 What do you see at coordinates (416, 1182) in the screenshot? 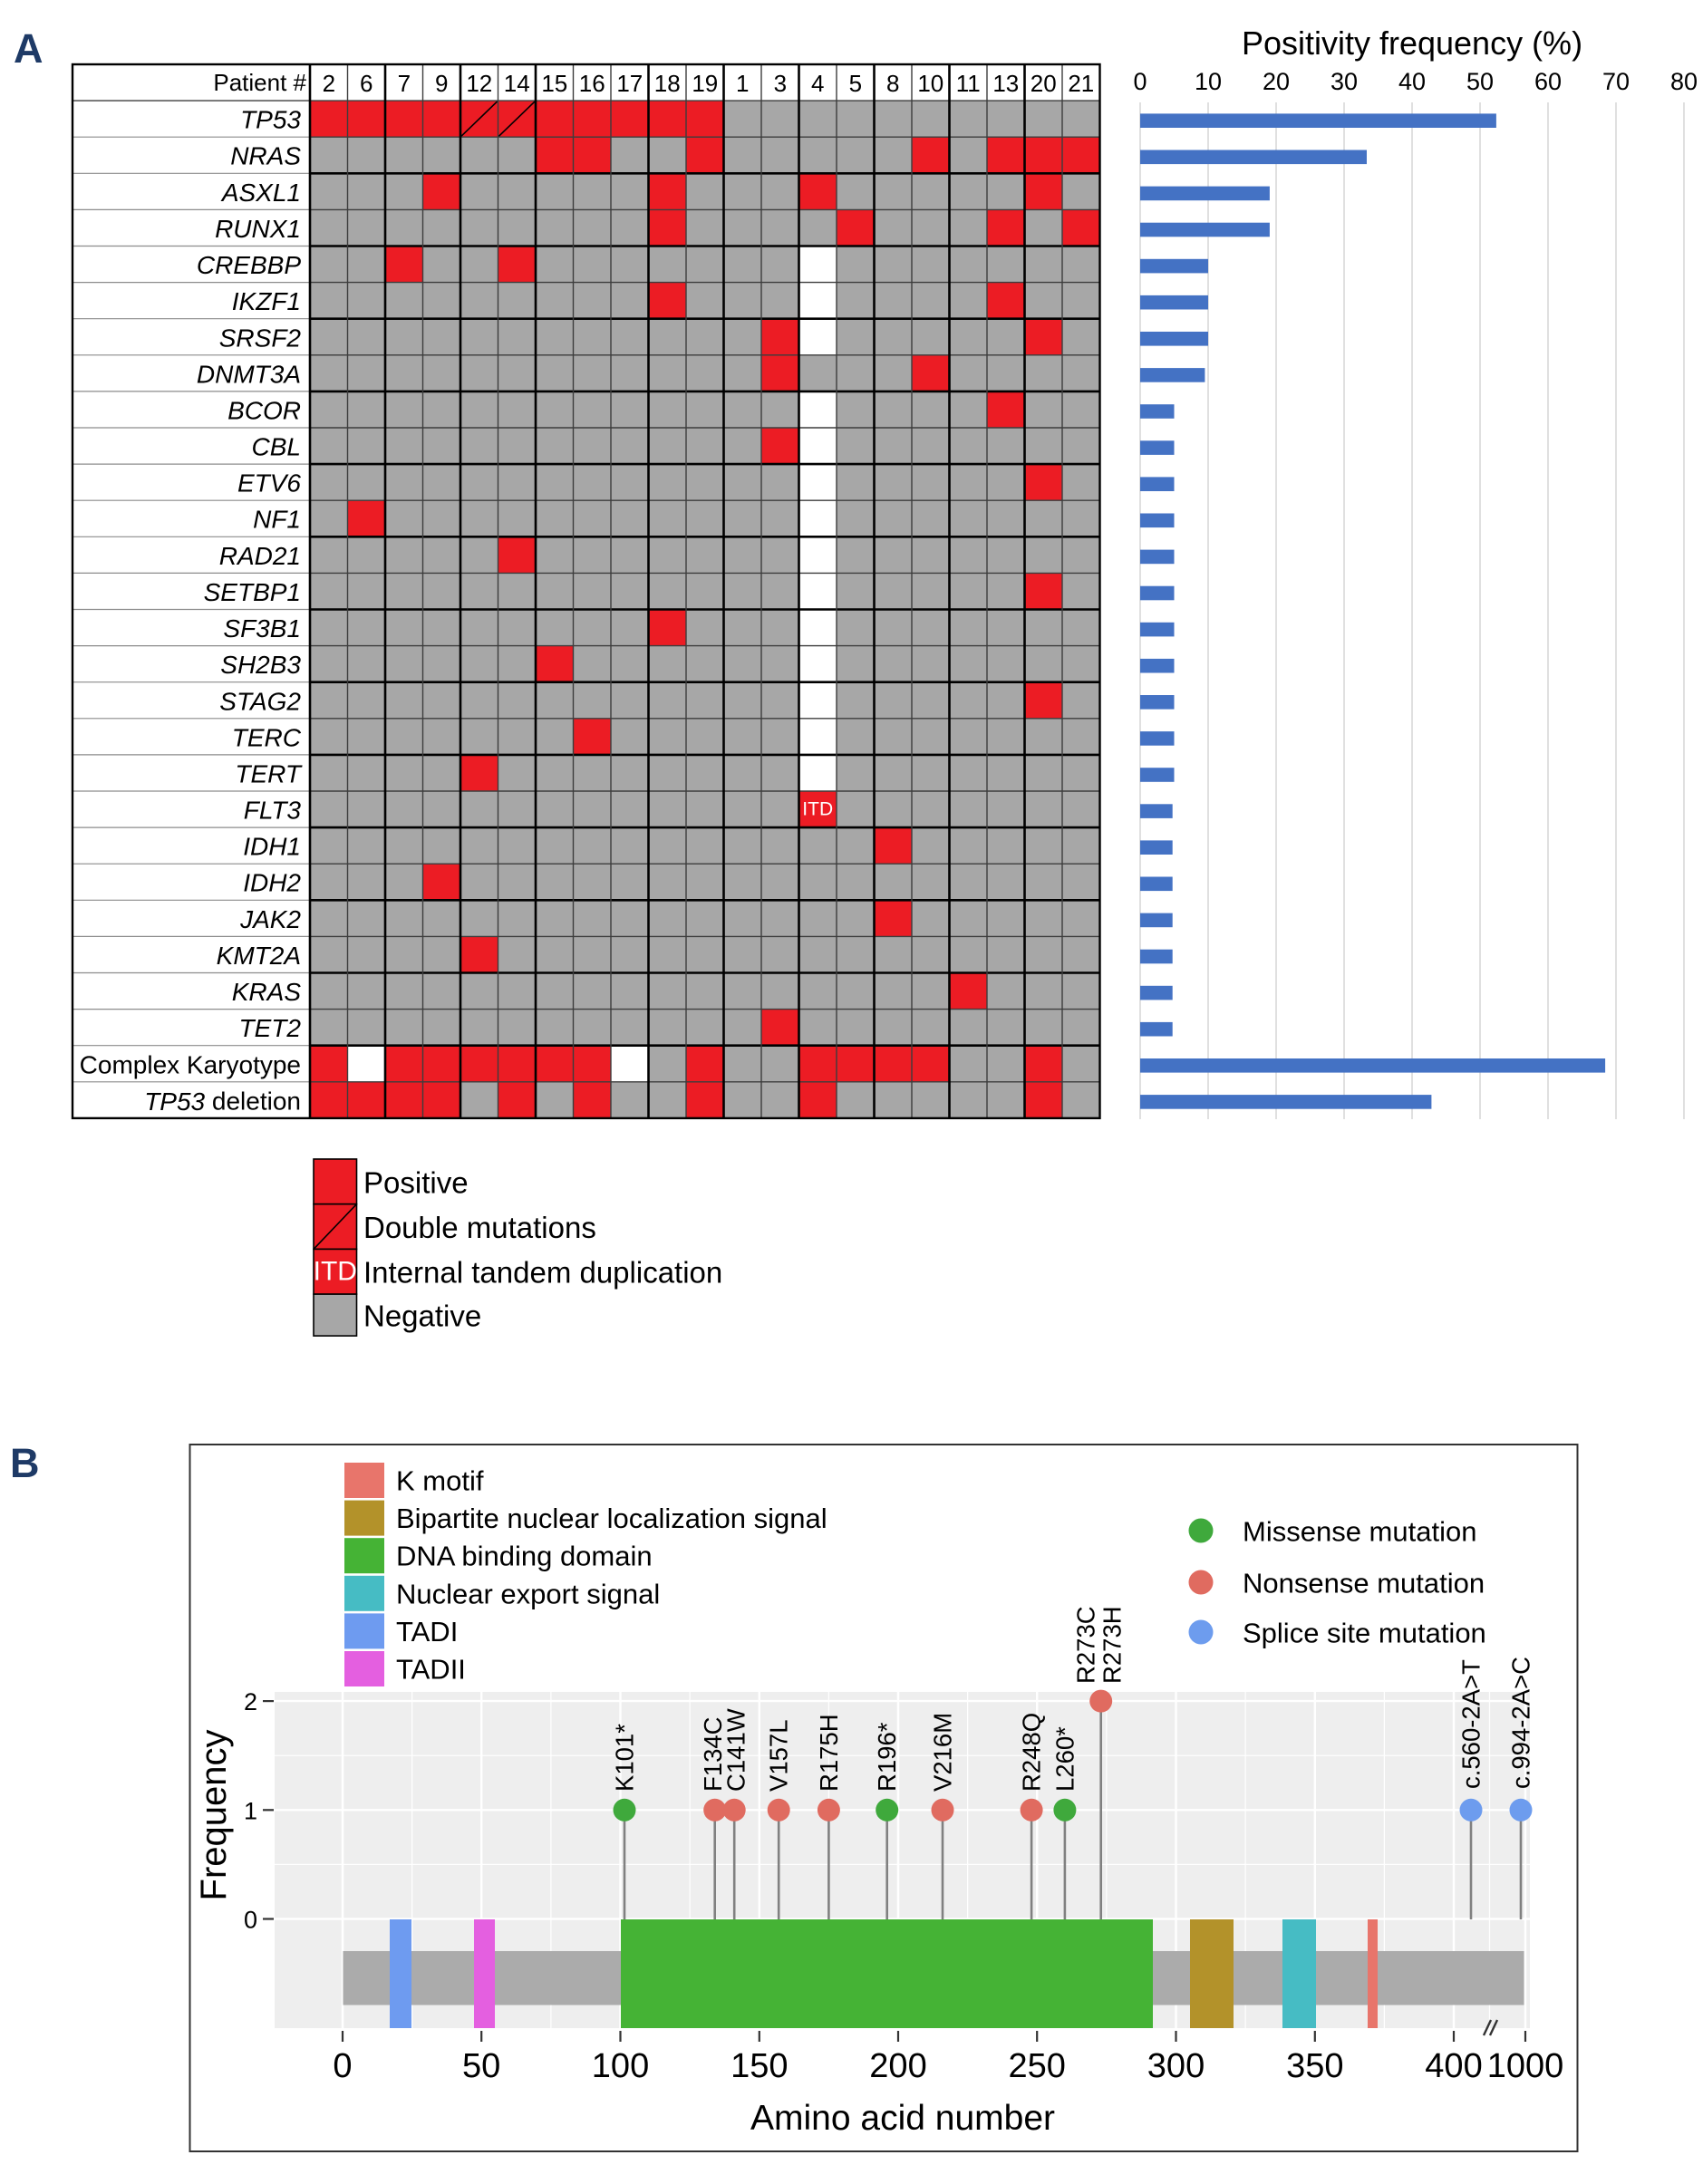
I see `svg-text: Positive` at bounding box center [416, 1182].